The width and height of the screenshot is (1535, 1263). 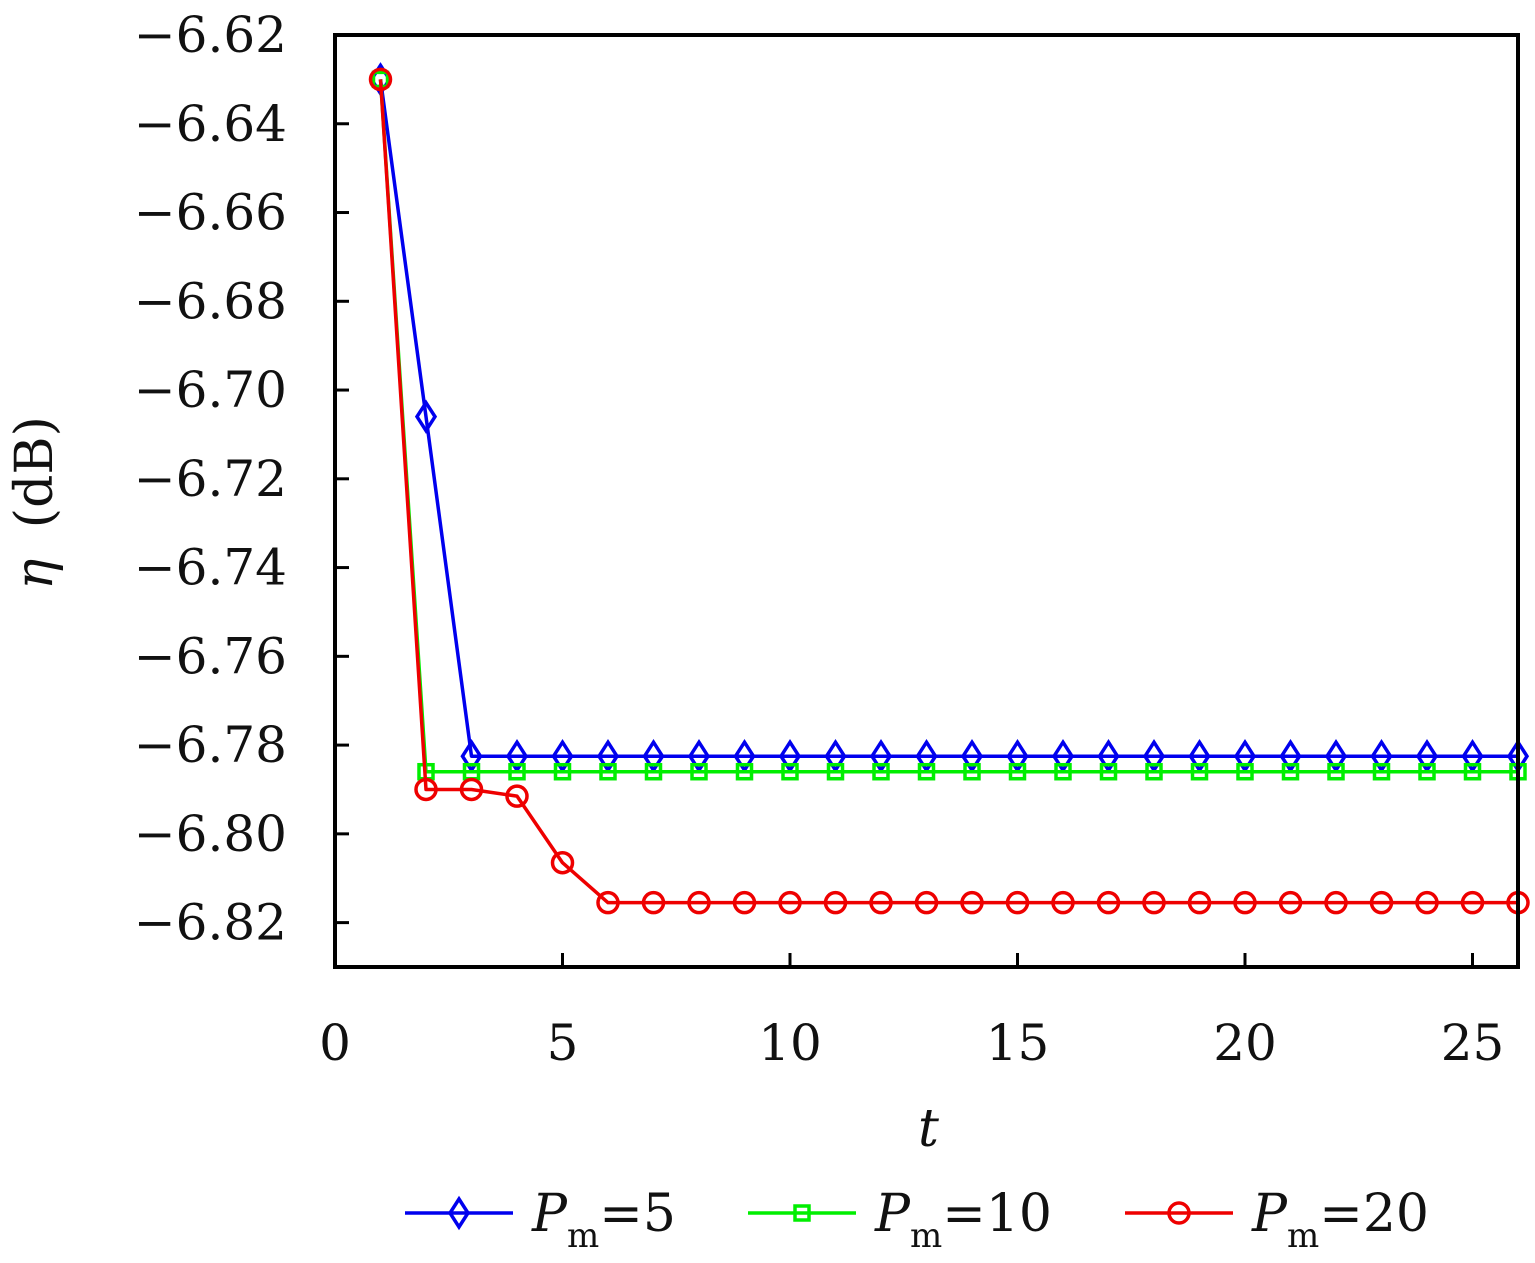 What do you see at coordinates (210, 745) in the screenshot?
I see `y-tick-label: −6.78` at bounding box center [210, 745].